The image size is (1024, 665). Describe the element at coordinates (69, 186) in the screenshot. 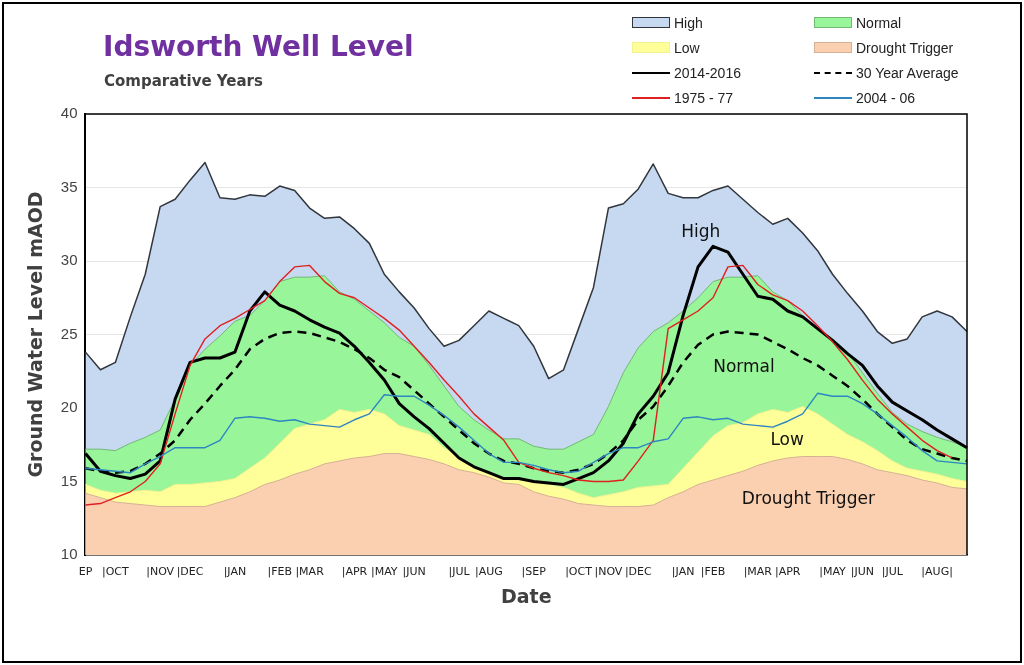

I see `y-tick-label: 35` at that location.